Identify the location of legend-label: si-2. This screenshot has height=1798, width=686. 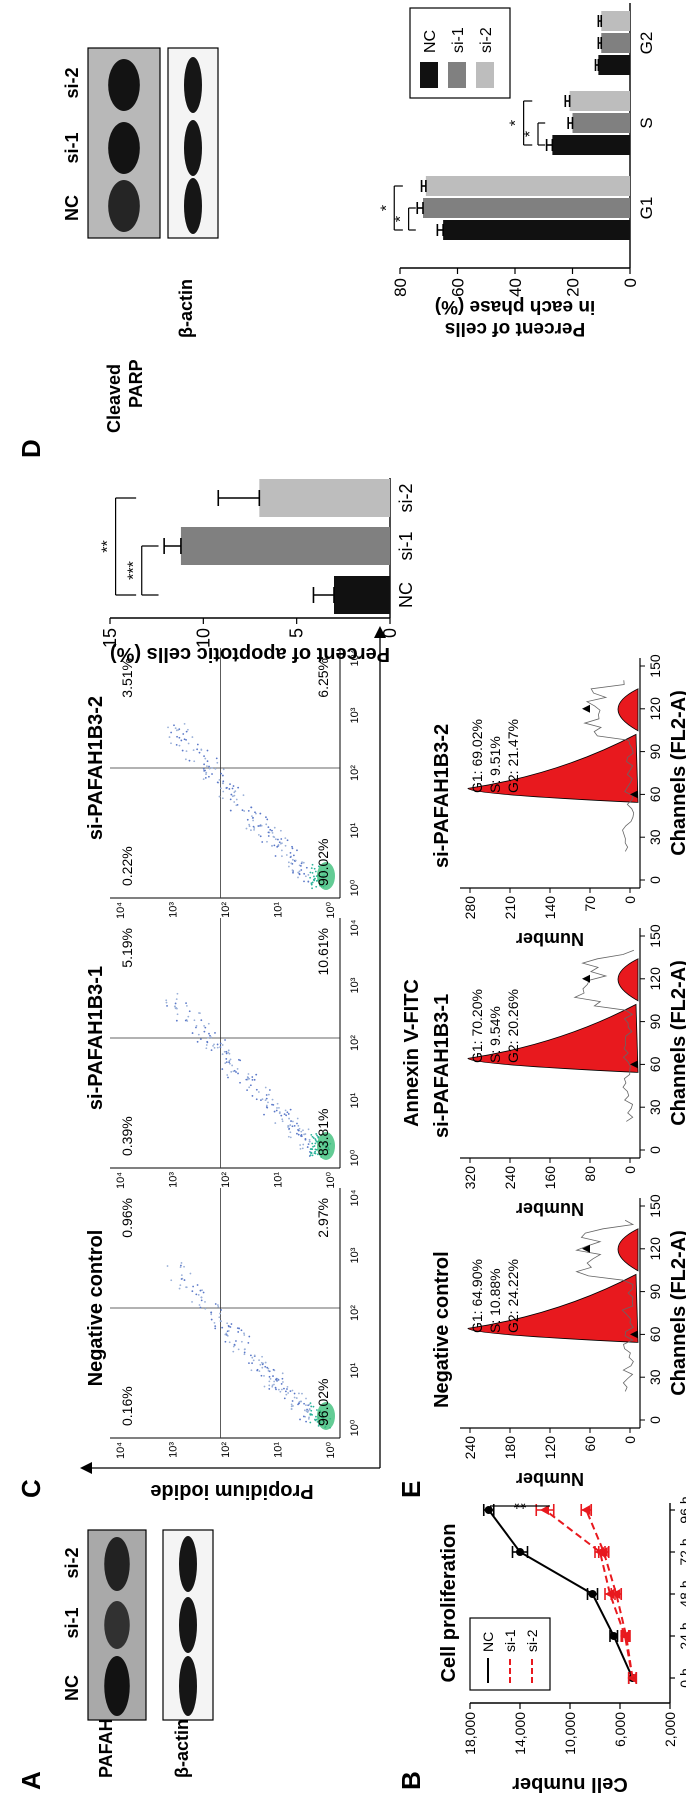
(532, 1640).